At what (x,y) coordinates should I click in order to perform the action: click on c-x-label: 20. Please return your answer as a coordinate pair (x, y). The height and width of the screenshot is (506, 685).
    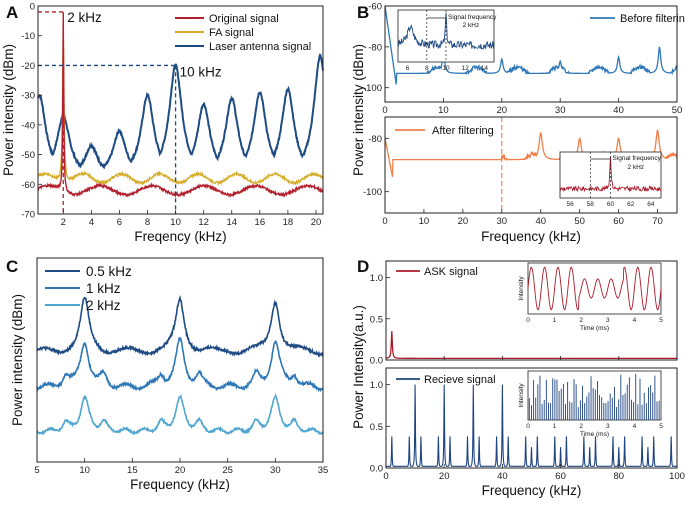
    Looking at the image, I should click on (180, 470).